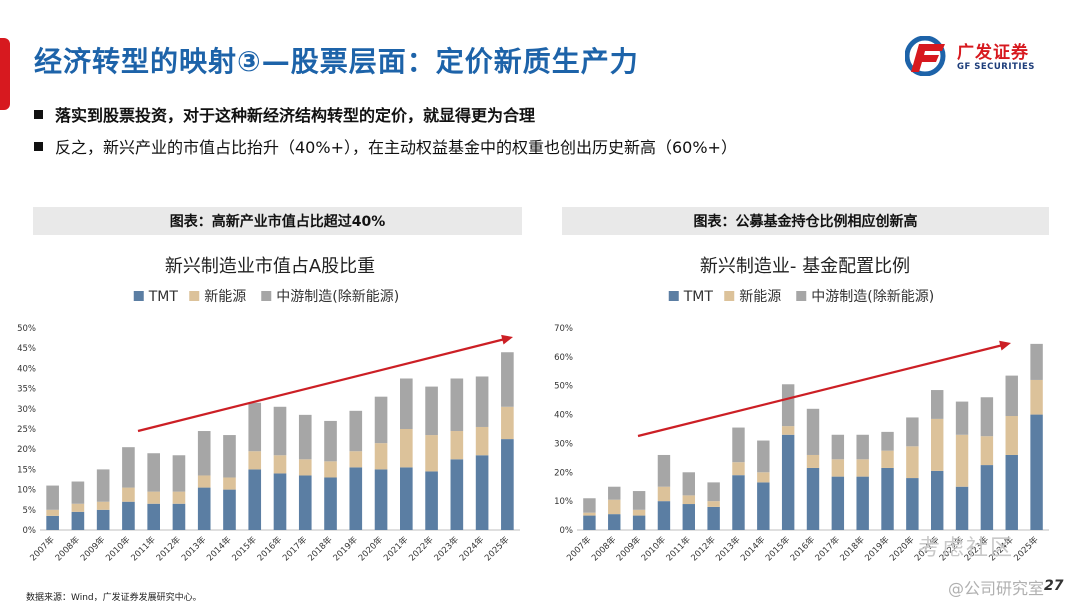 This screenshot has height=608, width=1080. Describe the element at coordinates (738, 445) in the screenshot. I see `bar-2013年-中游制造(除新能源)` at that location.